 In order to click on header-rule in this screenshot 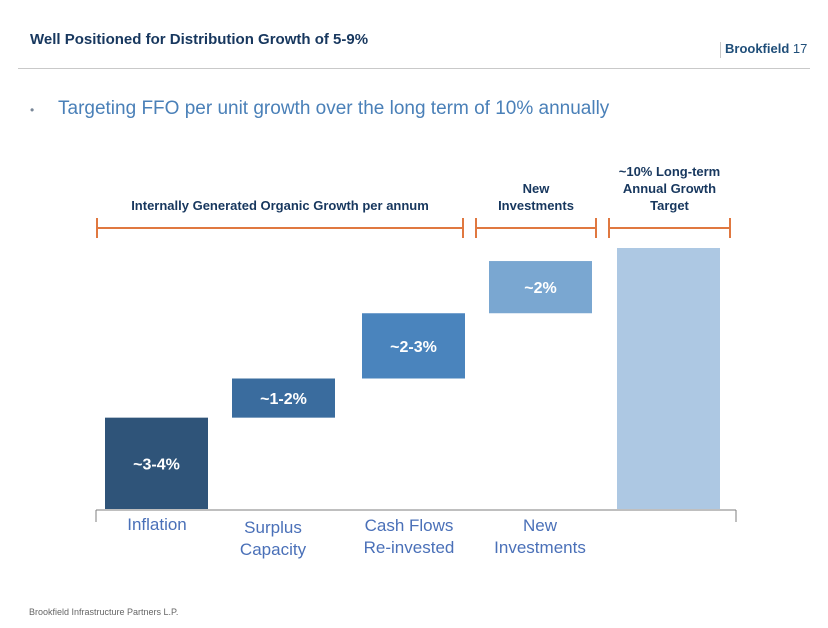, I will do `click(414, 68)`.